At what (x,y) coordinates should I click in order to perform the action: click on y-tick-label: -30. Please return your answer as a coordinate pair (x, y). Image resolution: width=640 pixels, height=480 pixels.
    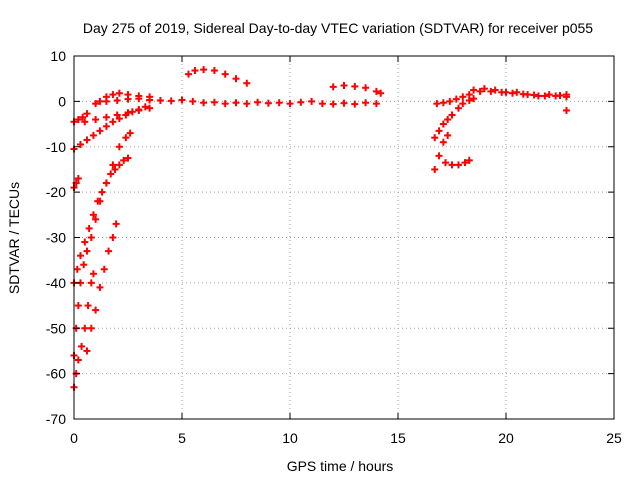
    Looking at the image, I should click on (56, 238).